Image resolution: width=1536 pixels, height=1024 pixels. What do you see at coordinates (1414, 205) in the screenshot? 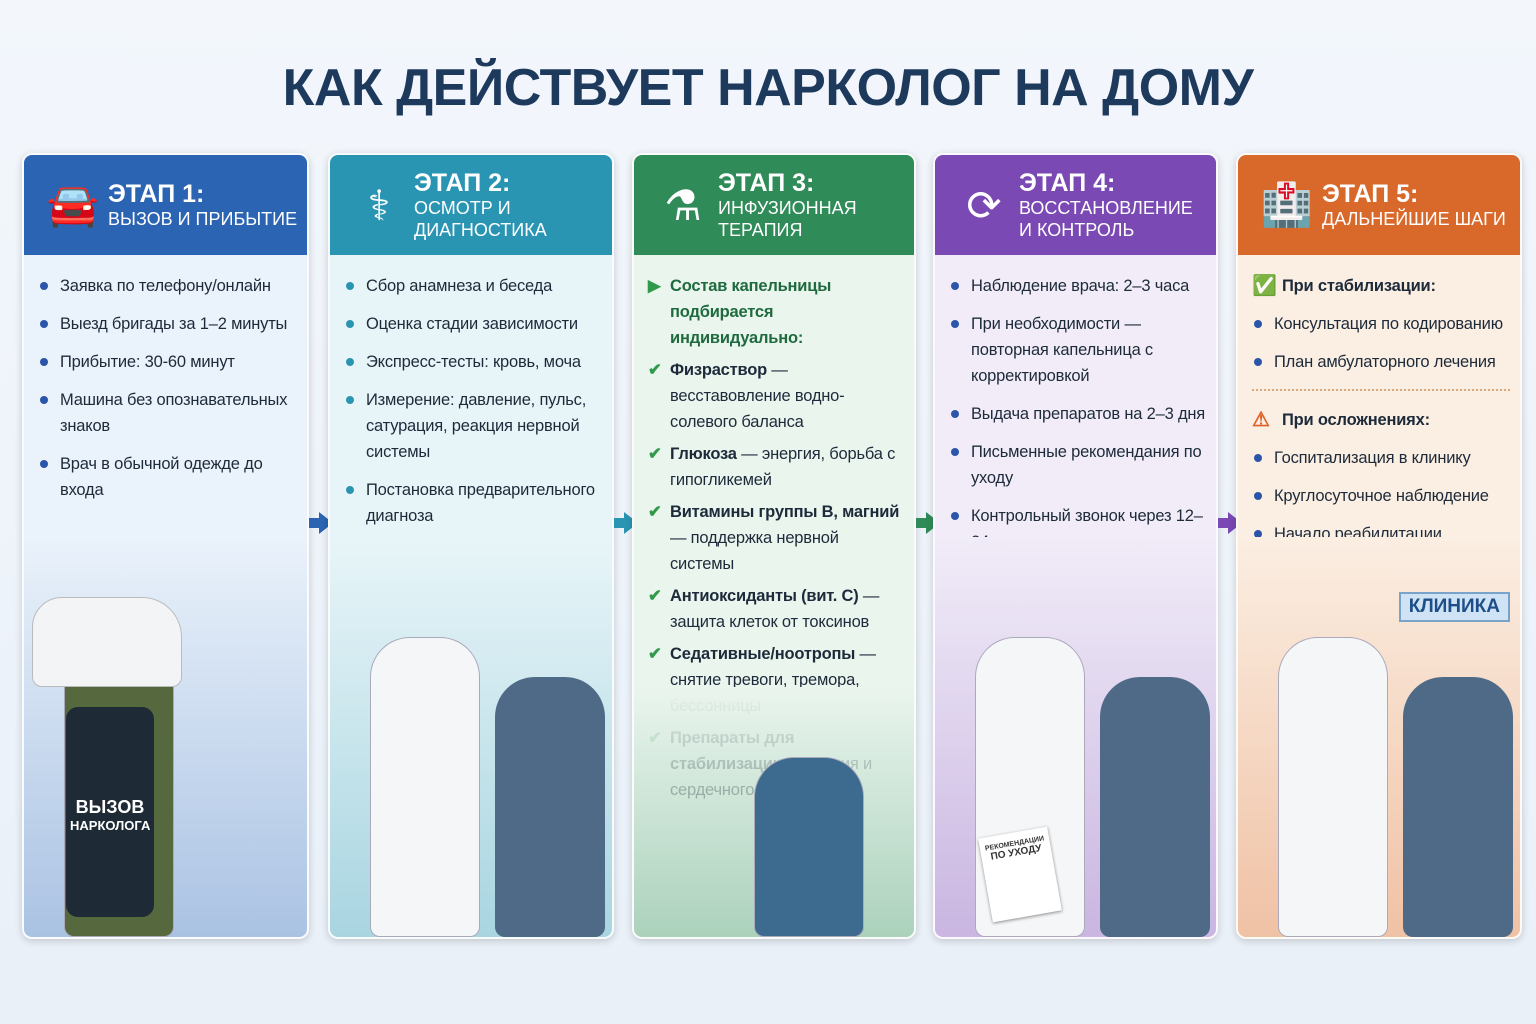
I see `stage-heading: ЭТАП 5: ДАЛЬНЕЙШИЕ ШАГИ` at bounding box center [1414, 205].